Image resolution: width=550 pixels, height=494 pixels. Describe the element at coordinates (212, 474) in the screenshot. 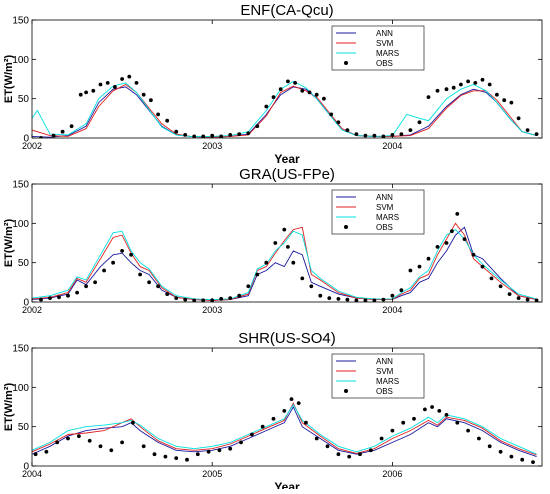

I see `x-tick-label: 2005` at that location.